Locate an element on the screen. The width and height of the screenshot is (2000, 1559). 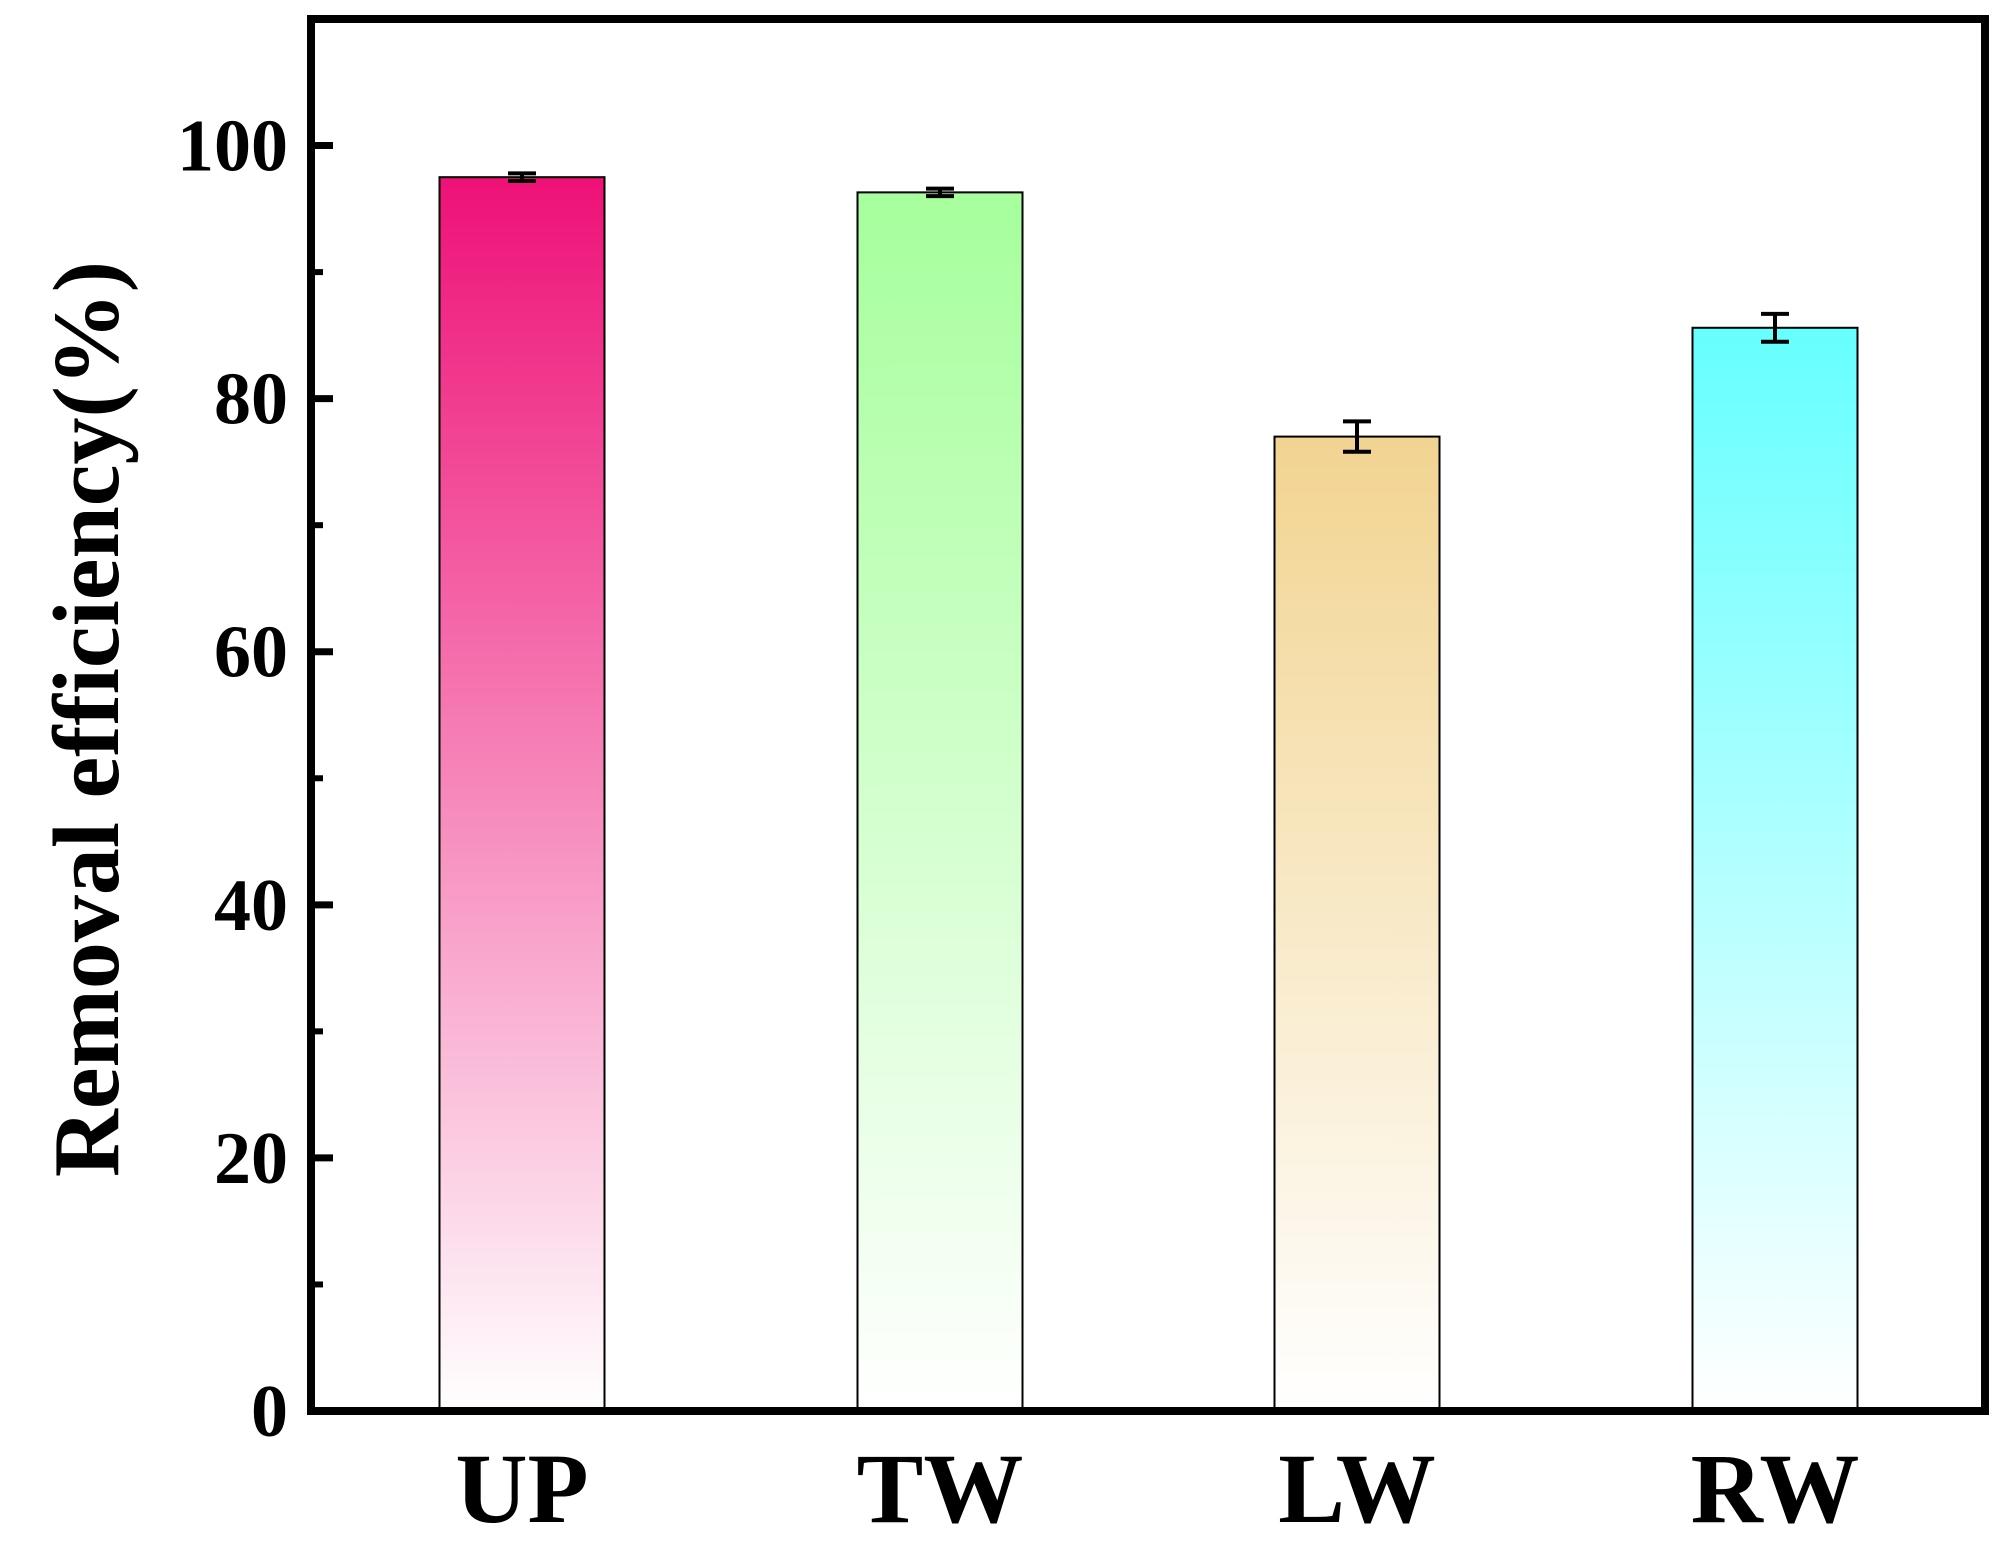
error-bar-lw is located at coordinates (1357, 436).